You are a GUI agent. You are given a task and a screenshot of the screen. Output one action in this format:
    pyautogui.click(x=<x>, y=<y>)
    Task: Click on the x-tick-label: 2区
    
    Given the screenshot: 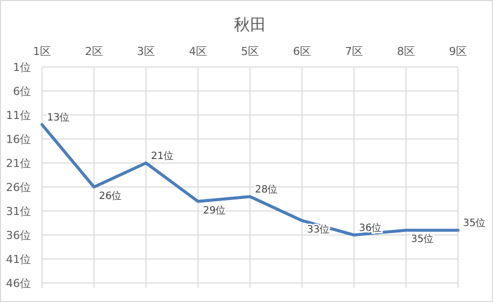 What is the action you would take?
    pyautogui.click(x=94, y=51)
    